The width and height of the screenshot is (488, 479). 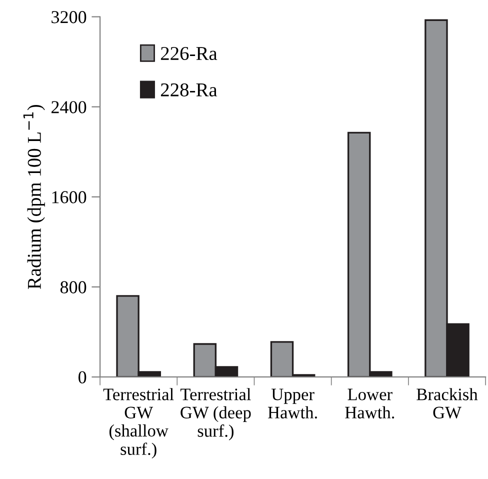 What do you see at coordinates (369, 403) in the screenshot?
I see `x-tick-label: Lower Hawth.` at bounding box center [369, 403].